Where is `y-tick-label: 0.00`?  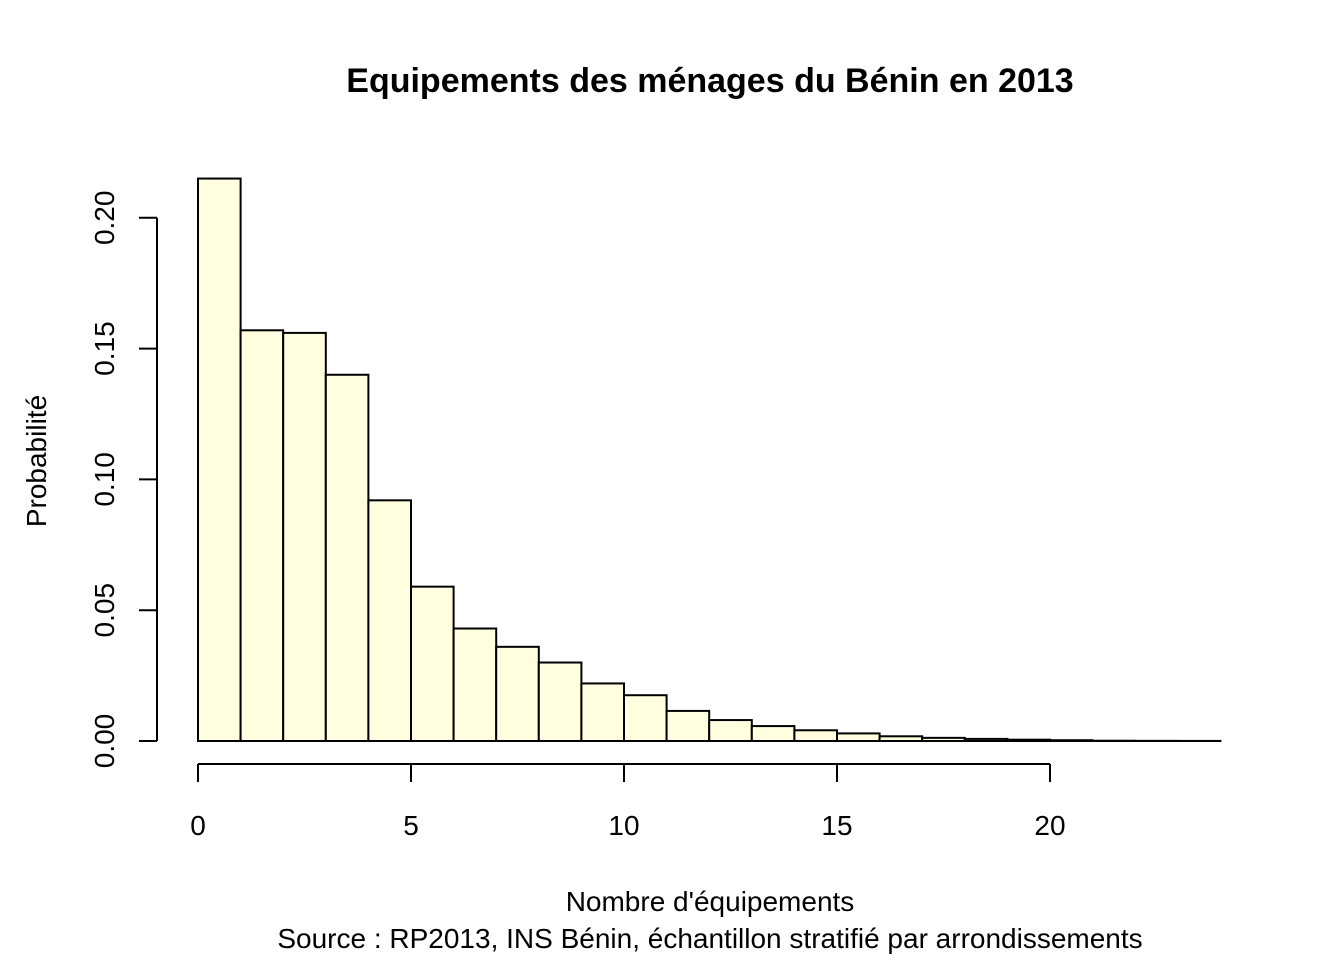
y-tick-label: 0.00 is located at coordinates (104, 741).